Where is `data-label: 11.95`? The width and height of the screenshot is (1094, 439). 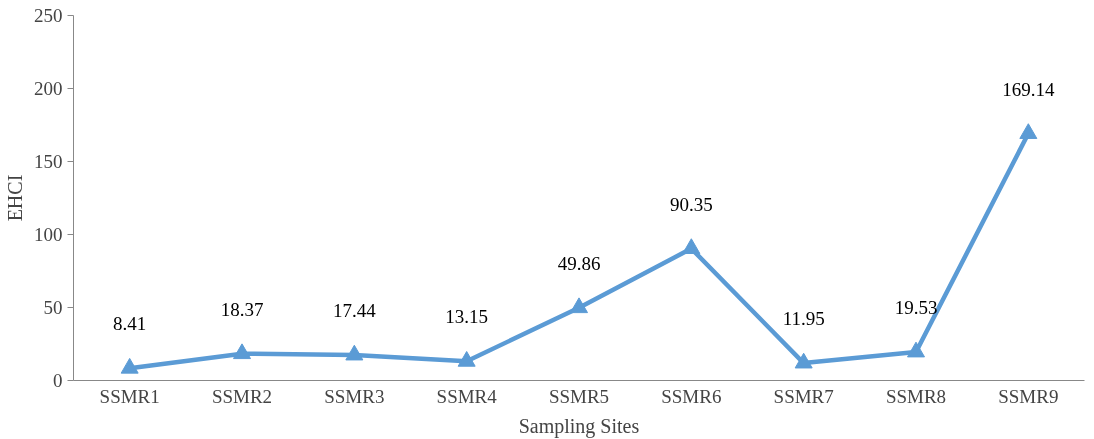
data-label: 11.95 is located at coordinates (803, 319).